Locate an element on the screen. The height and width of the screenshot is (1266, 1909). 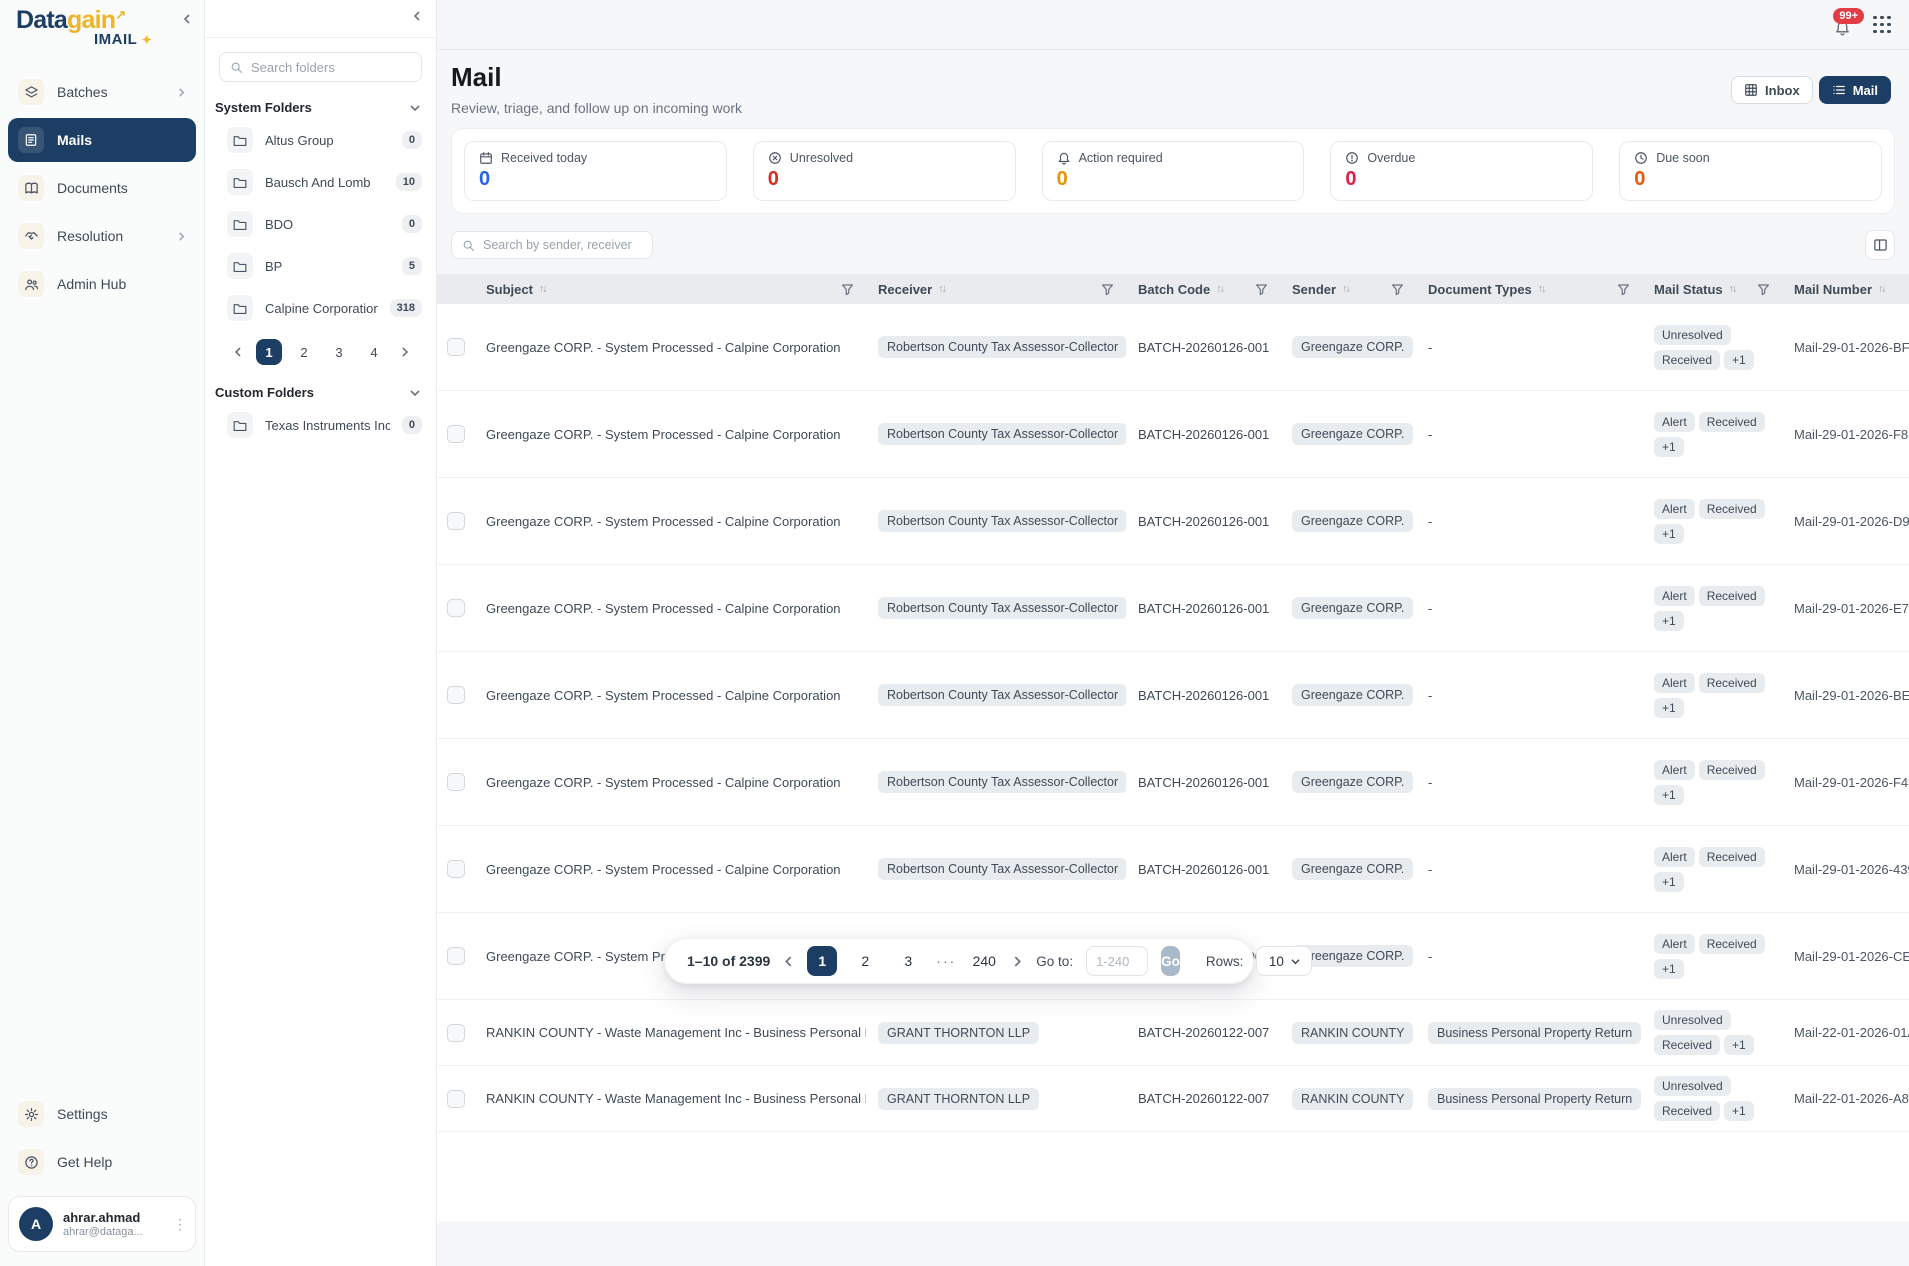
column-header-sender: Sender ↑↓ is located at coordinates (1348, 289).